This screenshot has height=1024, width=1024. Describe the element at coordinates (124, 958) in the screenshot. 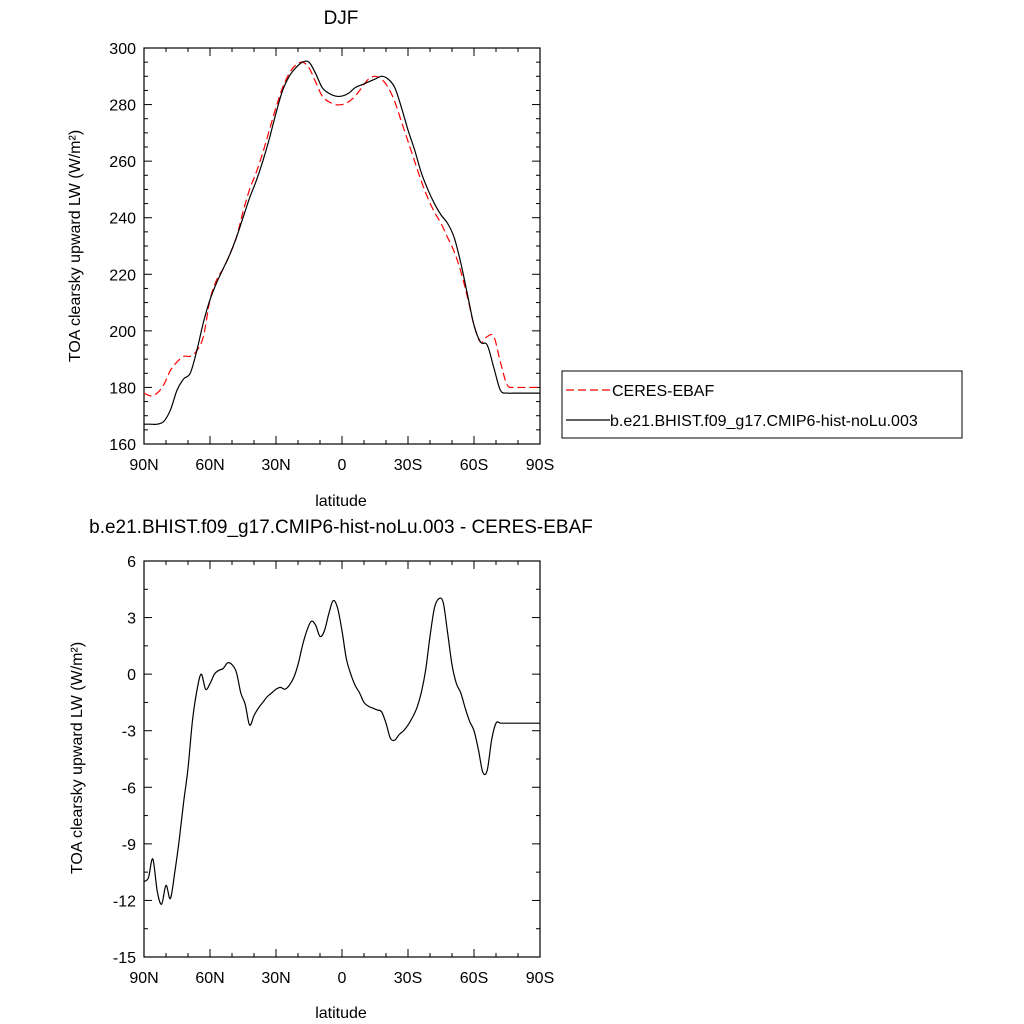

I see `bottom-y-tick-label: -15` at that location.